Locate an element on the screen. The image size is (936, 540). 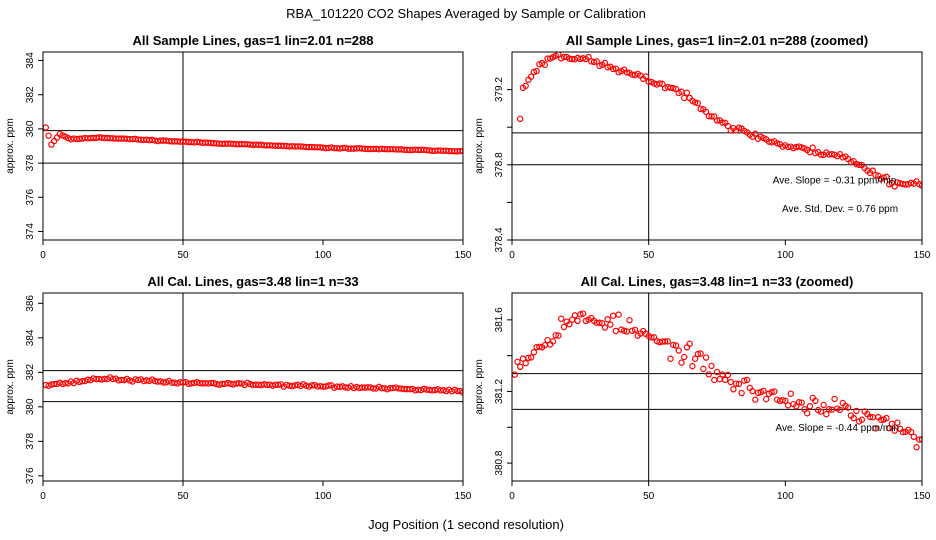
y-tick-label: 376 is located at coordinates (30, 475).